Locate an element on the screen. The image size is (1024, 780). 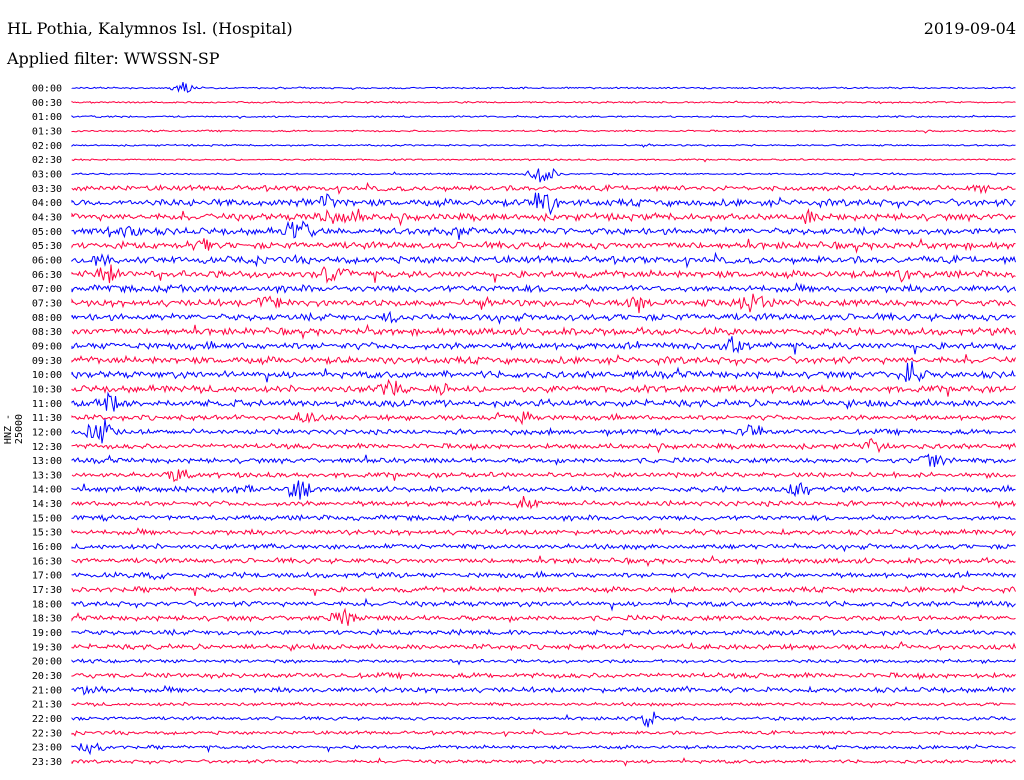
time-tick-label: 05:30 is located at coordinates (47, 246).